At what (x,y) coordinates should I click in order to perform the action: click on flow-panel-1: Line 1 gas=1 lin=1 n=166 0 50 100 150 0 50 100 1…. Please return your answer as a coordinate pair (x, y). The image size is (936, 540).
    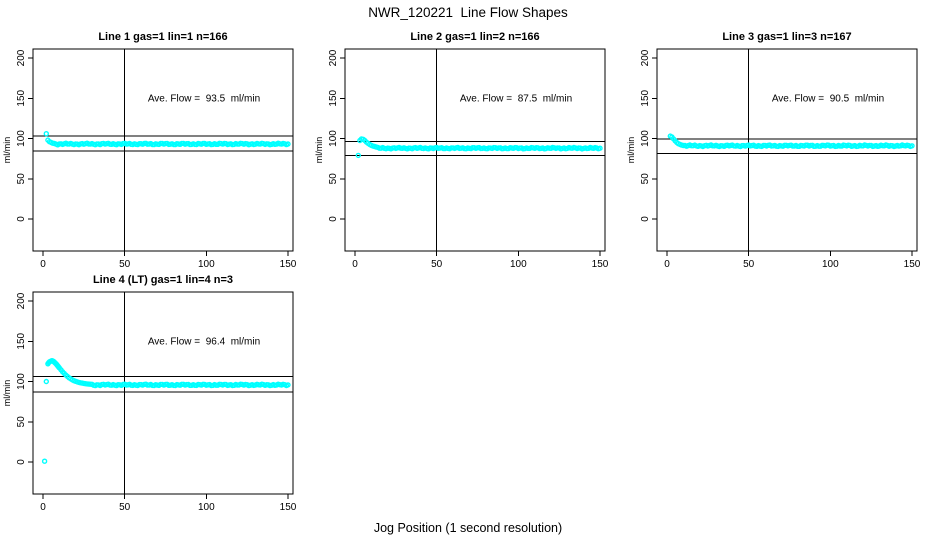
    Looking at the image, I should click on (149, 150).